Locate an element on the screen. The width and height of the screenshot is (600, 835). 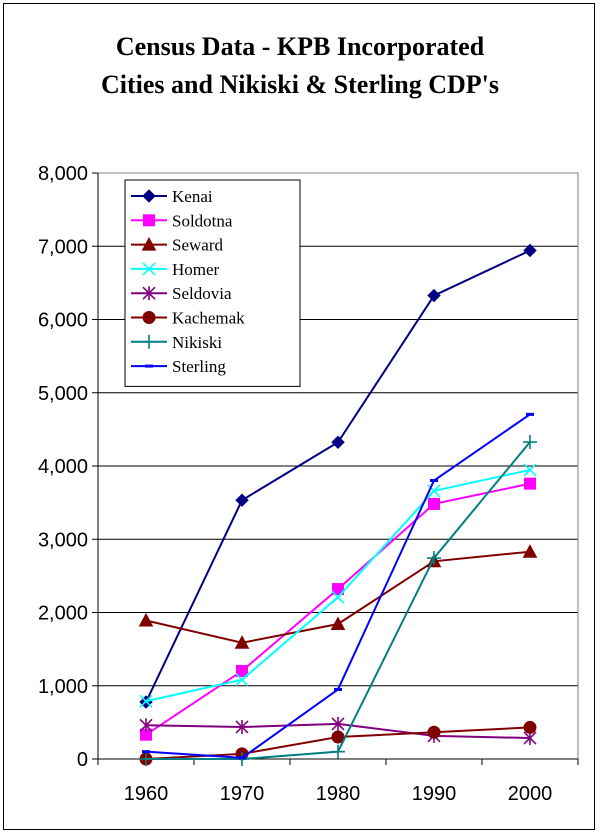
series-seward is located at coordinates (338, 596).